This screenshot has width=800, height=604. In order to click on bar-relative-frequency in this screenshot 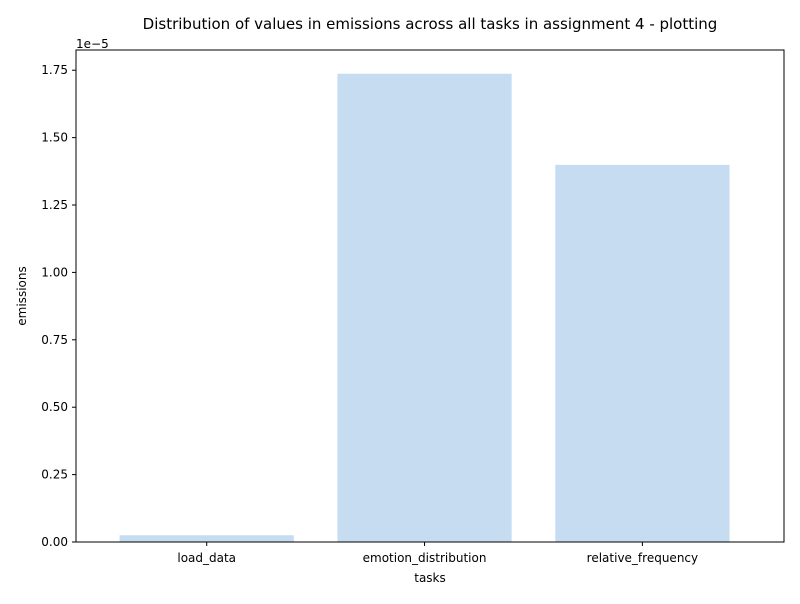, I will do `click(642, 353)`.